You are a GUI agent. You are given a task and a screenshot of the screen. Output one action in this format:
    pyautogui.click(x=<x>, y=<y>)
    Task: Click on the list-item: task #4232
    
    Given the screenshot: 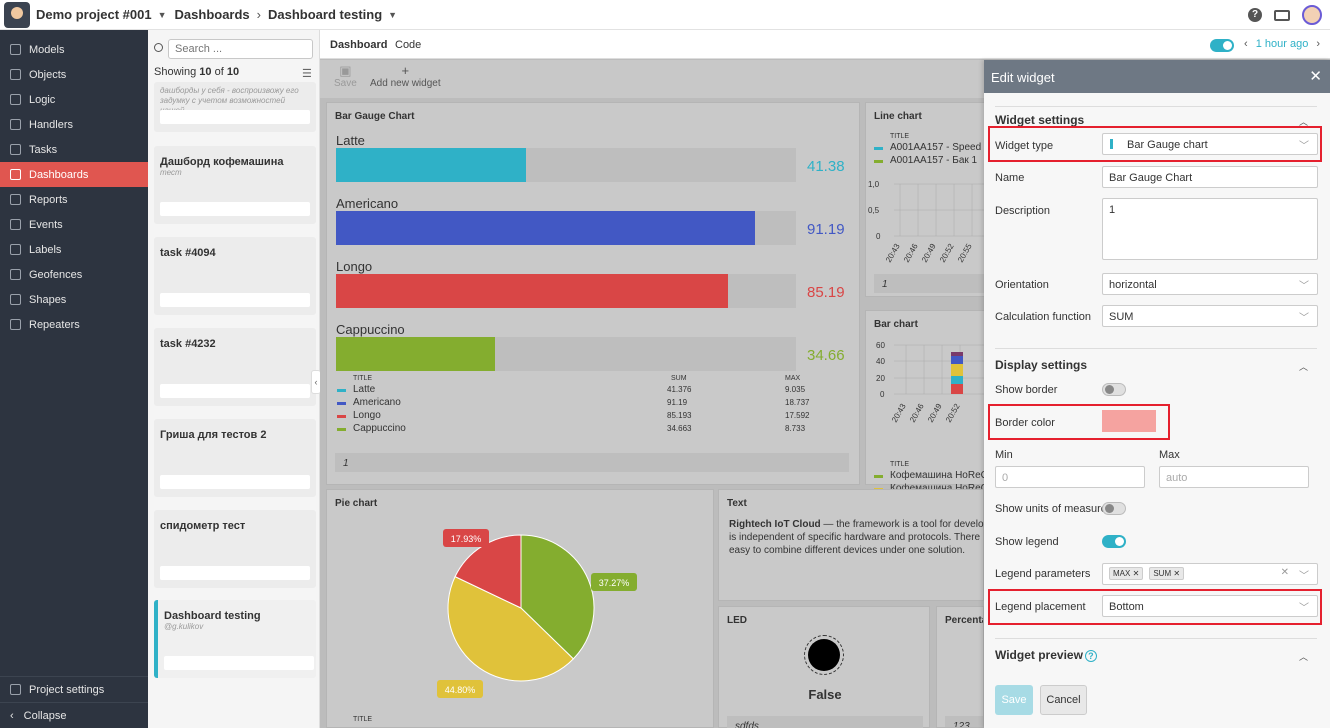 What is the action you would take?
    pyautogui.click(x=235, y=367)
    